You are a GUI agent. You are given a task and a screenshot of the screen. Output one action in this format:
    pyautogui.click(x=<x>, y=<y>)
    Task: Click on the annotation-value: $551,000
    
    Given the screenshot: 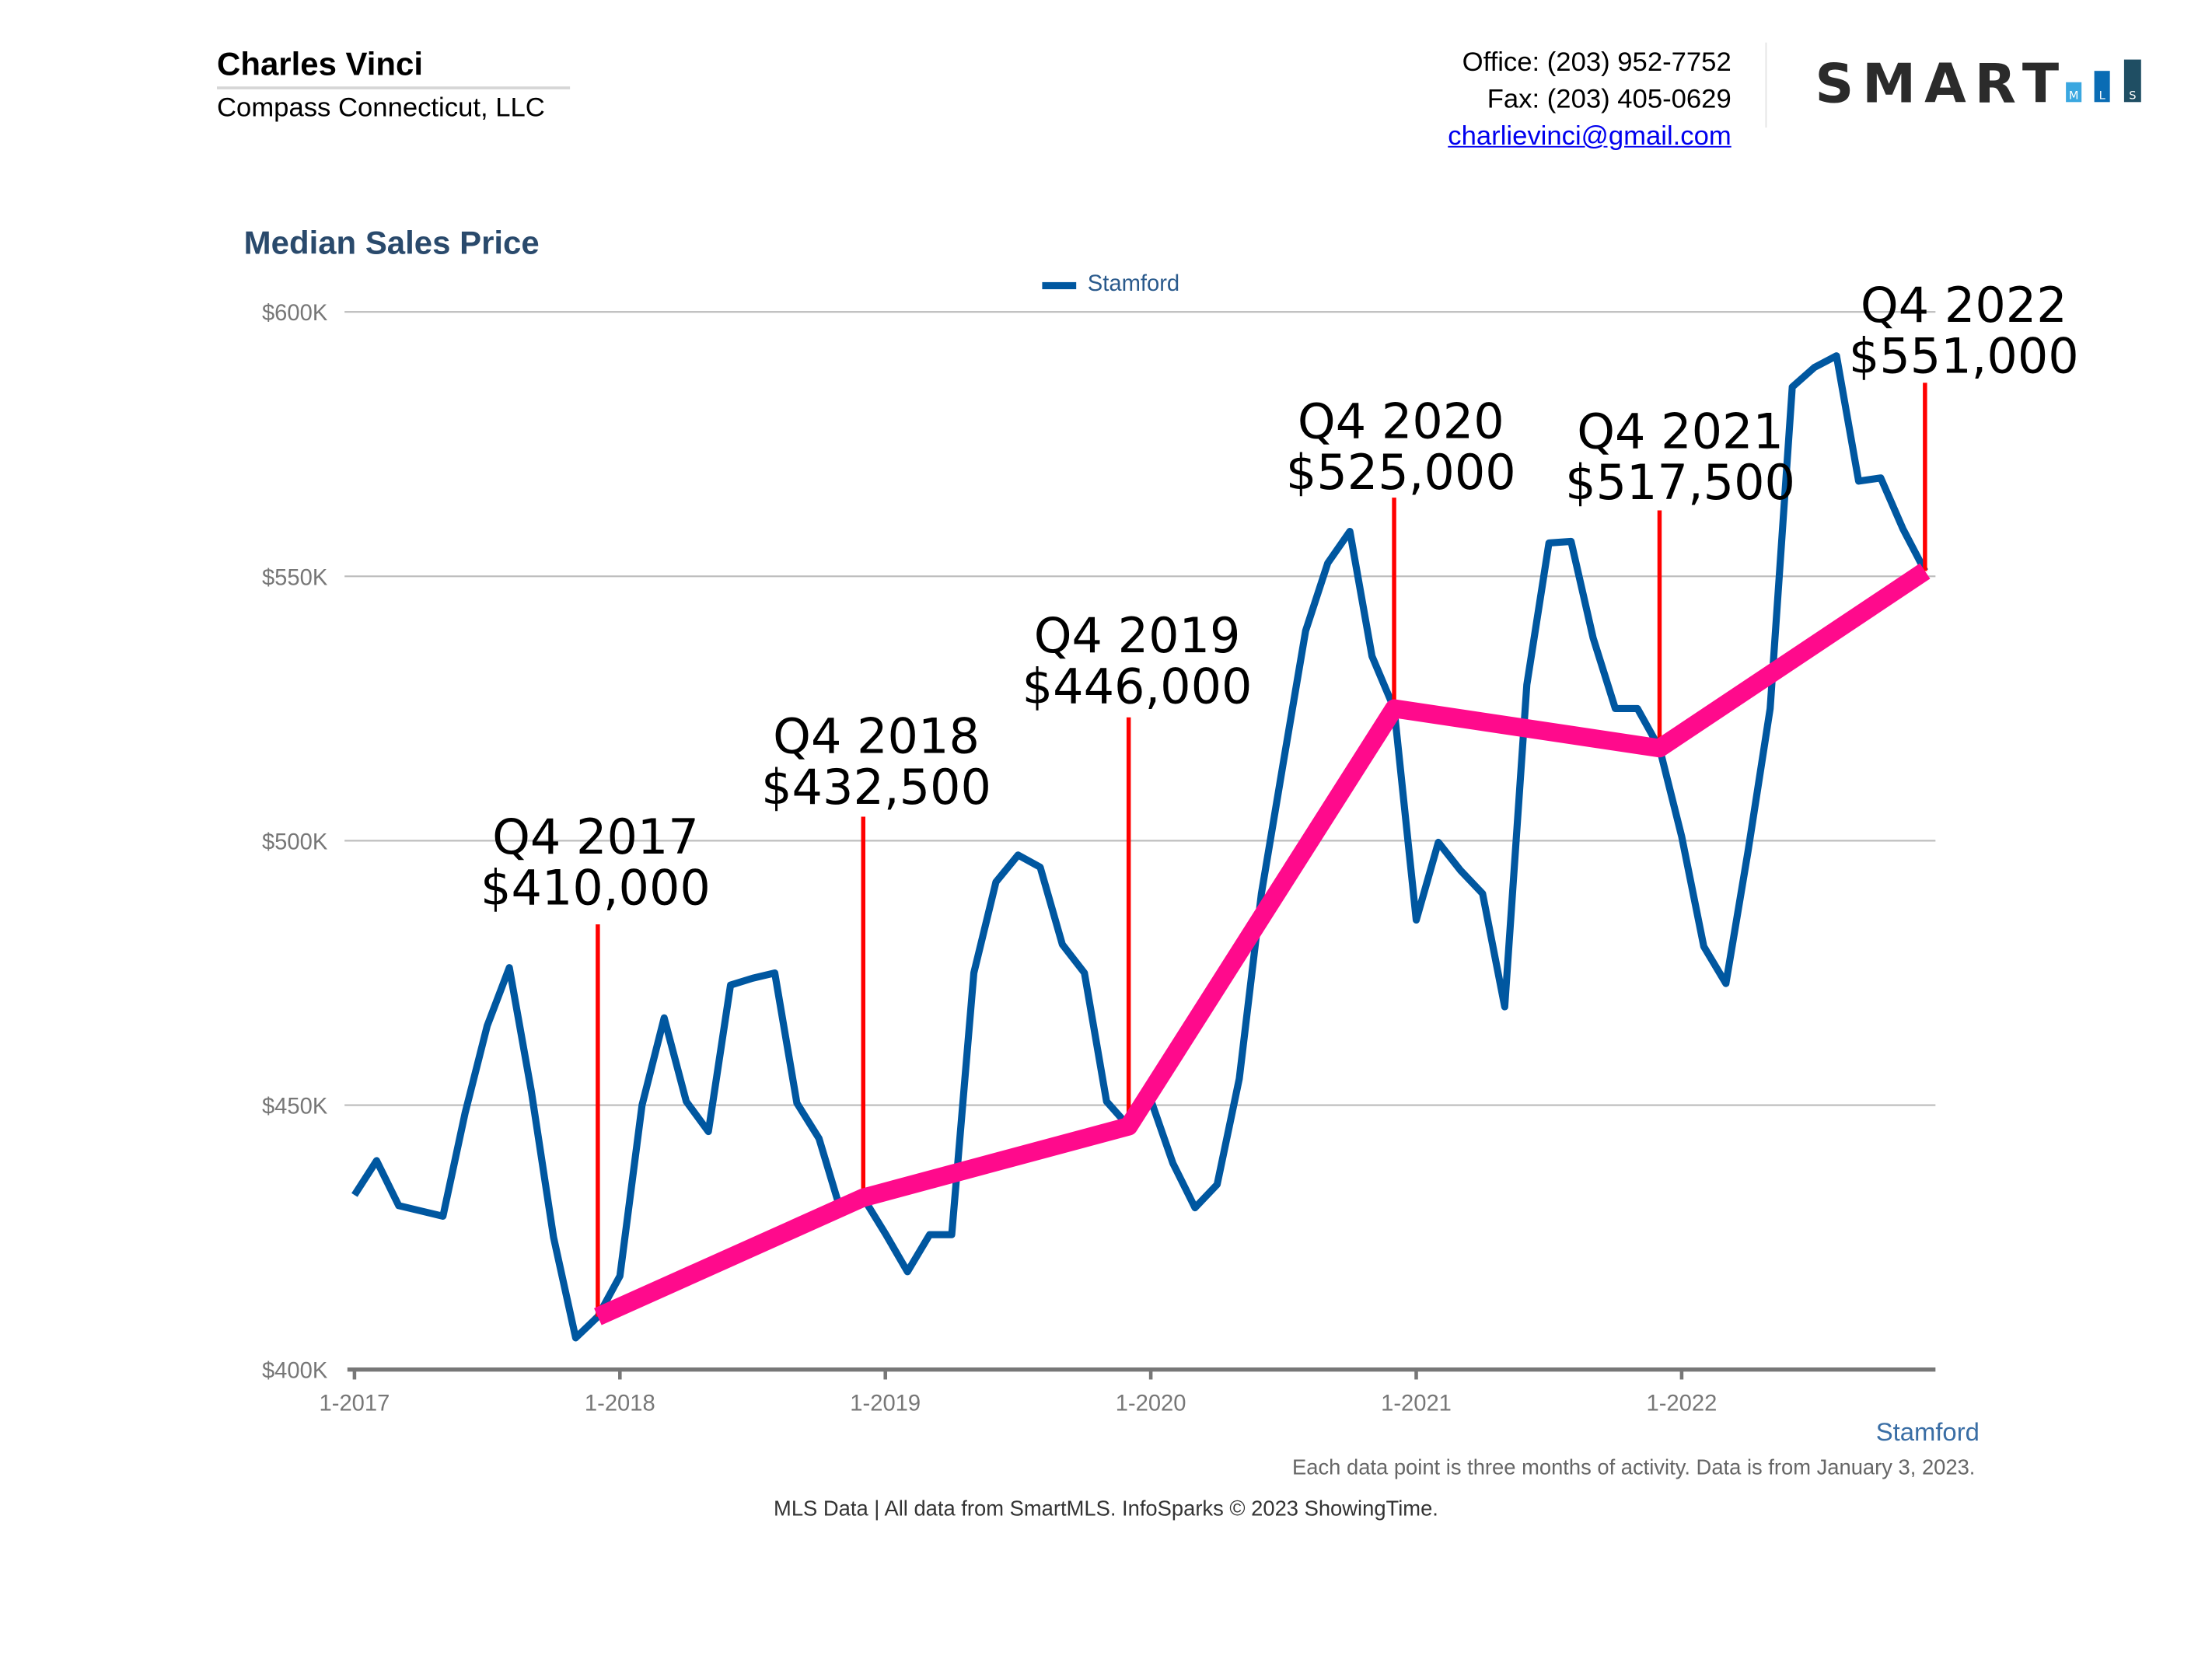 What is the action you would take?
    pyautogui.click(x=1964, y=356)
    